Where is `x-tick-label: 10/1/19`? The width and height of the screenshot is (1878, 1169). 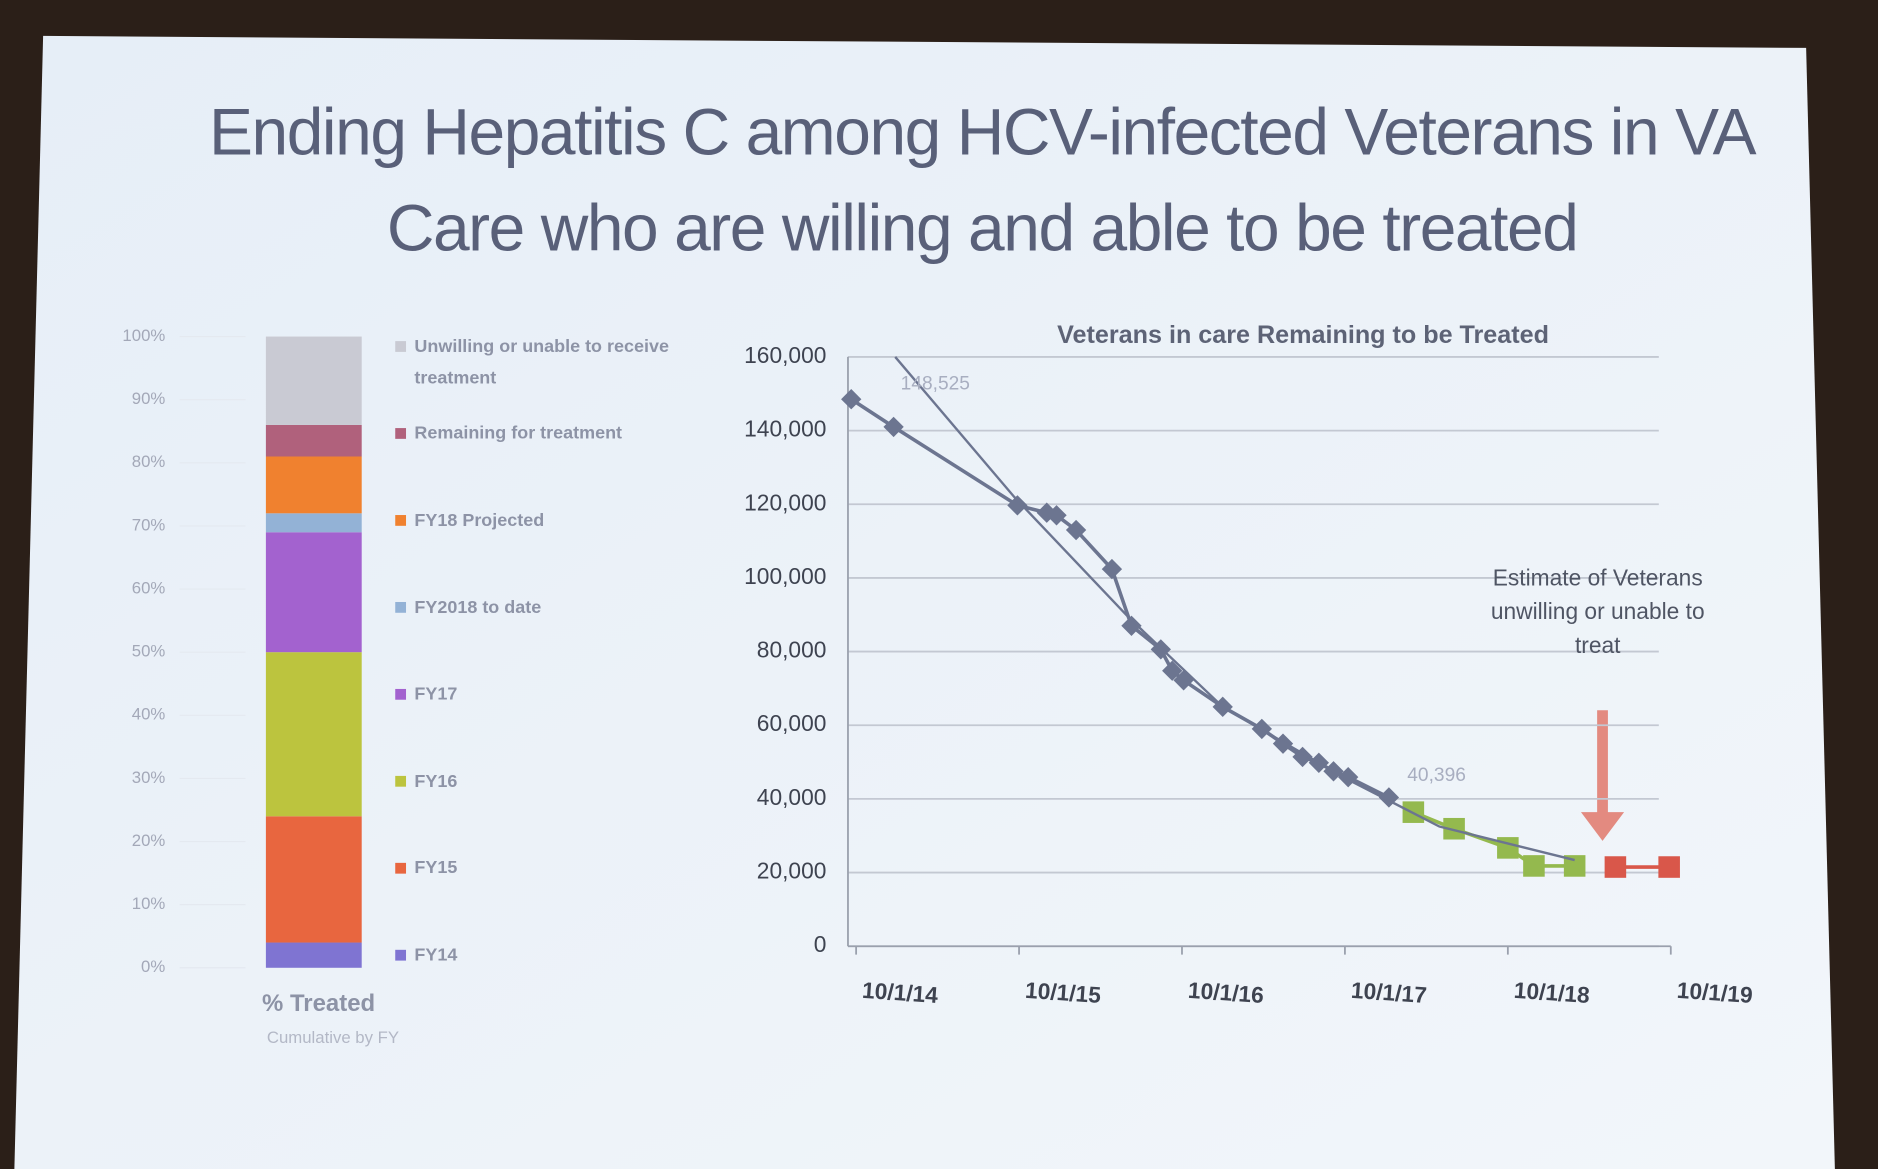 x-tick-label: 10/1/19 is located at coordinates (1715, 992).